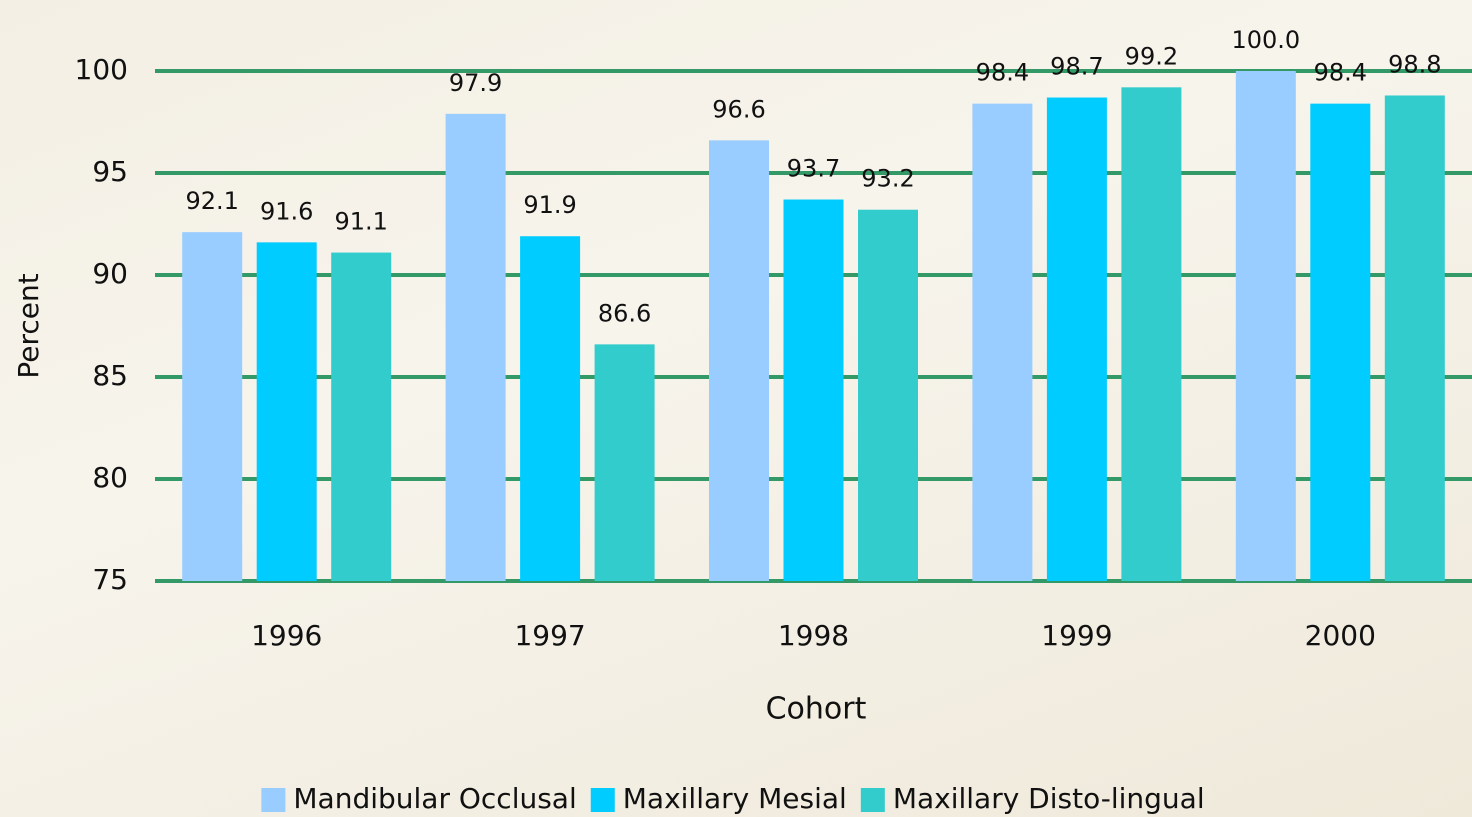 This screenshot has height=817, width=1472. I want to click on data-label: 97.9, so click(475, 83).